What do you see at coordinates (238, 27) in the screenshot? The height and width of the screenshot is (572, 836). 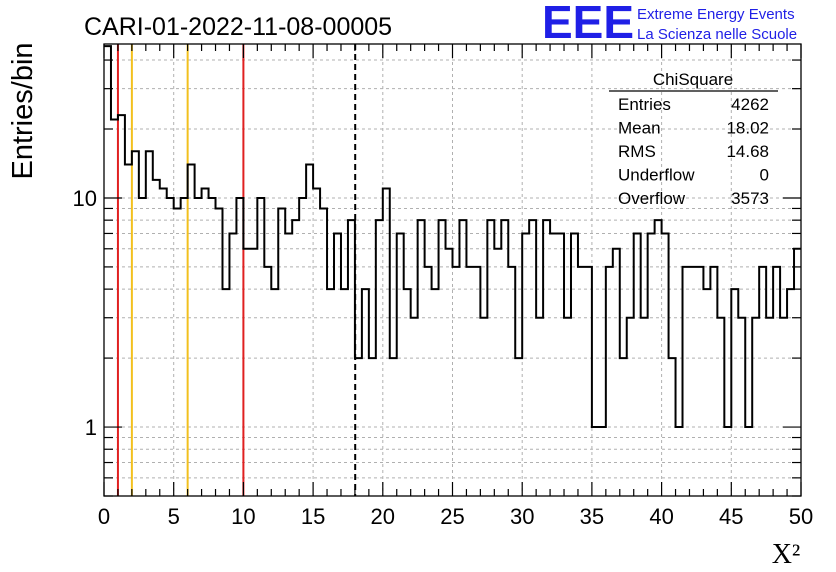 I see `run-title: CARI-01-2022-11-08-00005` at bounding box center [238, 27].